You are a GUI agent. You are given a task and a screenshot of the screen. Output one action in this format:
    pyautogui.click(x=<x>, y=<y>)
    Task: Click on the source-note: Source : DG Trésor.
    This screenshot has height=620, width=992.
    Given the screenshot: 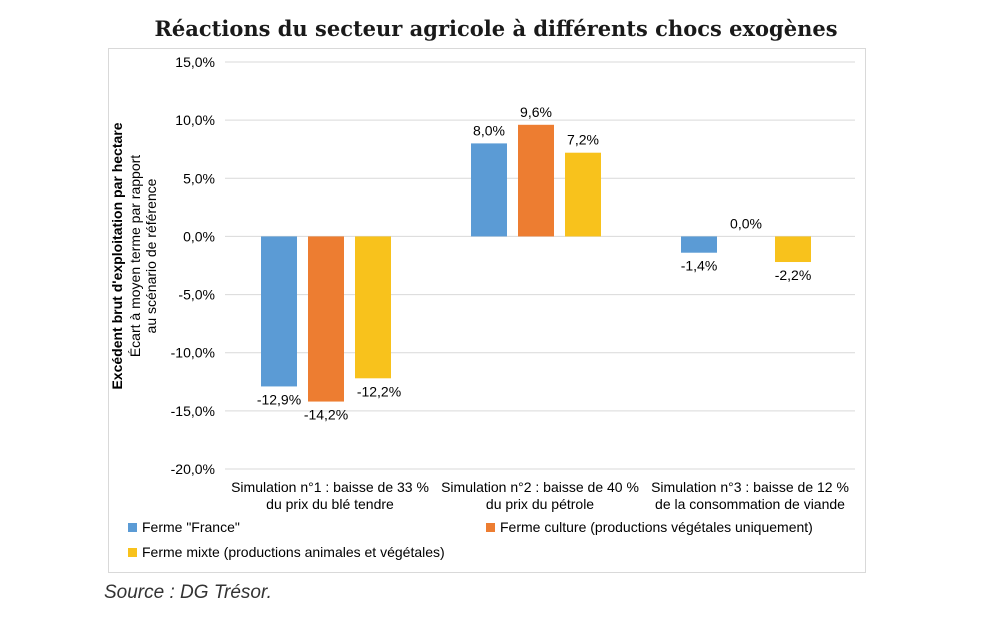 What is the action you would take?
    pyautogui.click(x=188, y=592)
    